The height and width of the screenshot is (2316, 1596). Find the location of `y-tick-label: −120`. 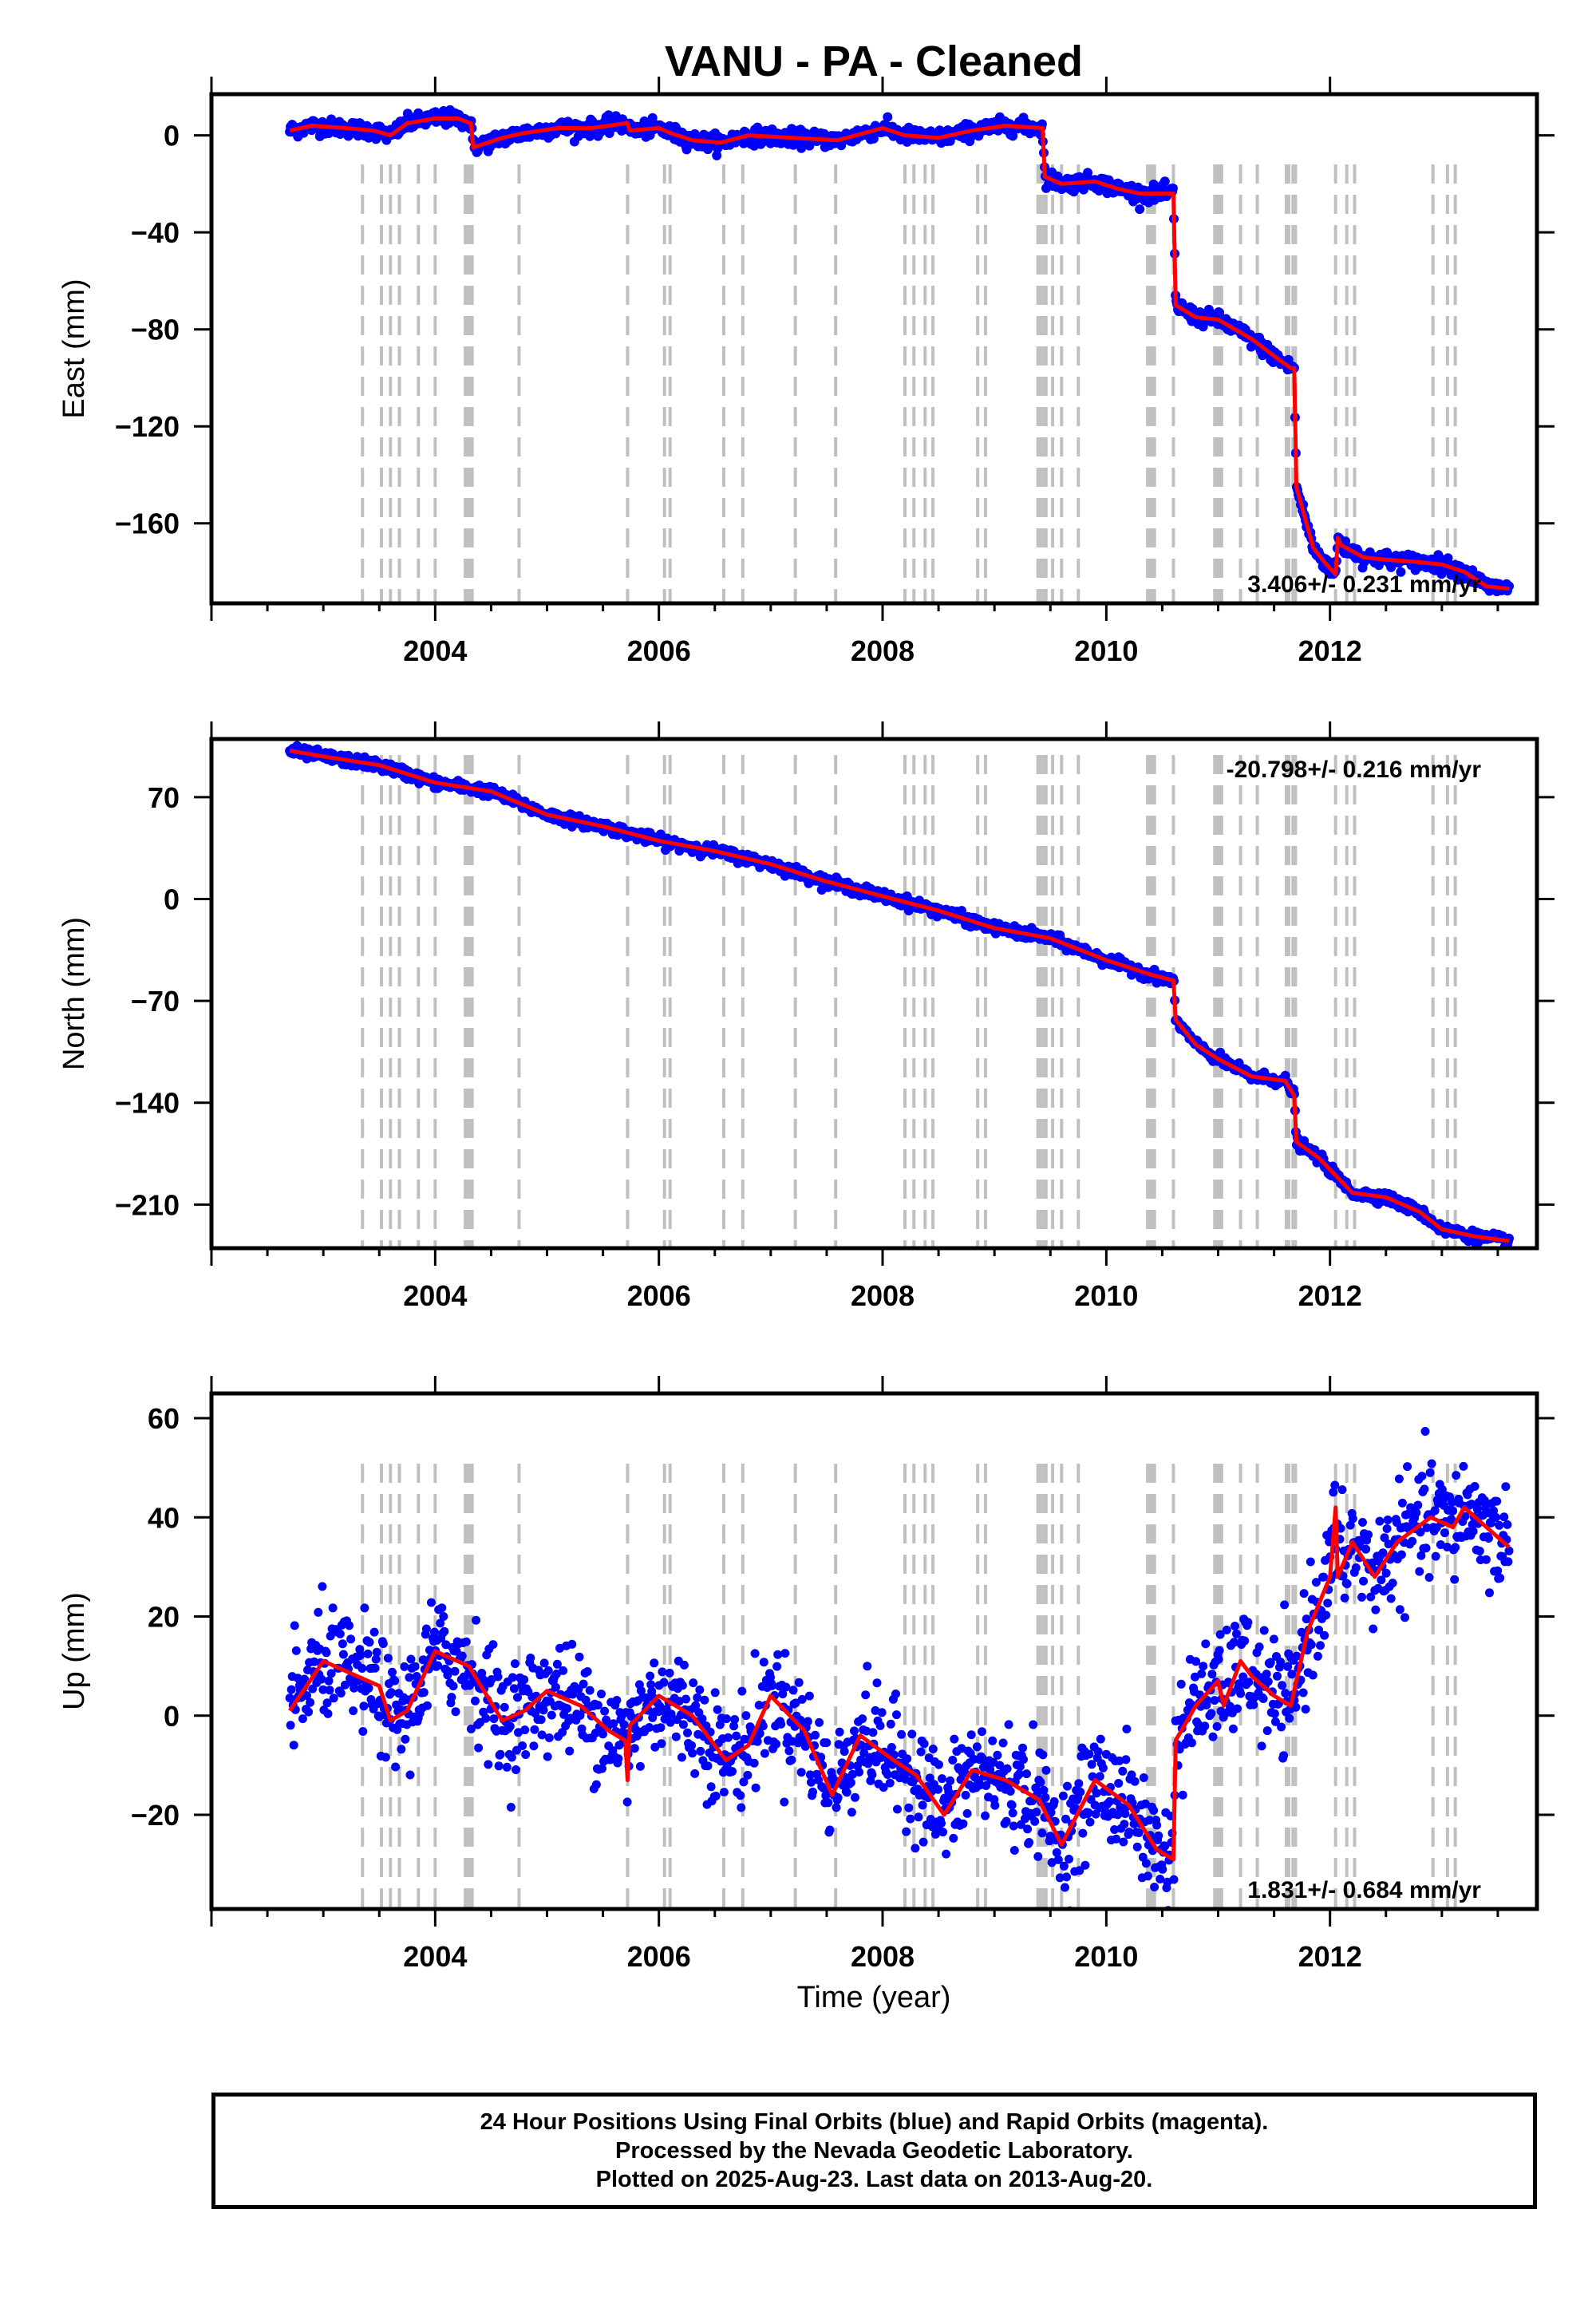

y-tick-label: −120 is located at coordinates (147, 427).